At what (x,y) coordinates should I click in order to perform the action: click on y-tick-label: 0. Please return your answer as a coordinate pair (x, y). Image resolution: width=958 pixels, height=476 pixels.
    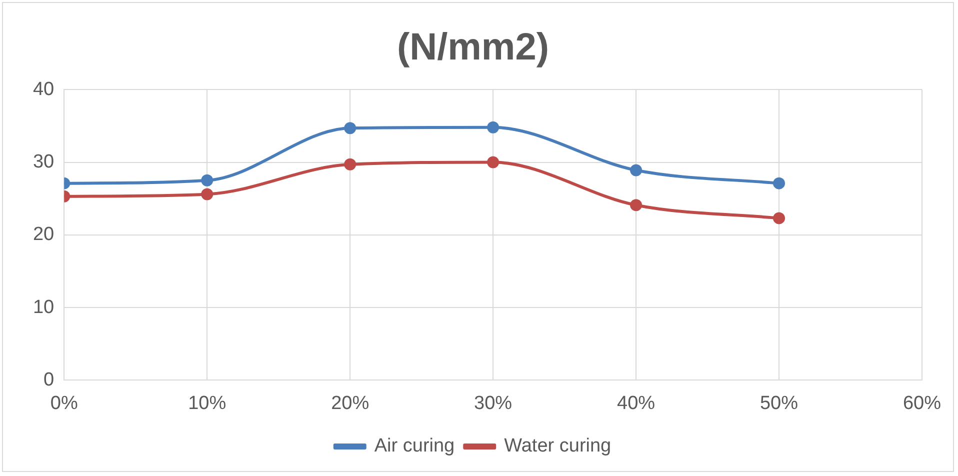
    Looking at the image, I should click on (49, 379).